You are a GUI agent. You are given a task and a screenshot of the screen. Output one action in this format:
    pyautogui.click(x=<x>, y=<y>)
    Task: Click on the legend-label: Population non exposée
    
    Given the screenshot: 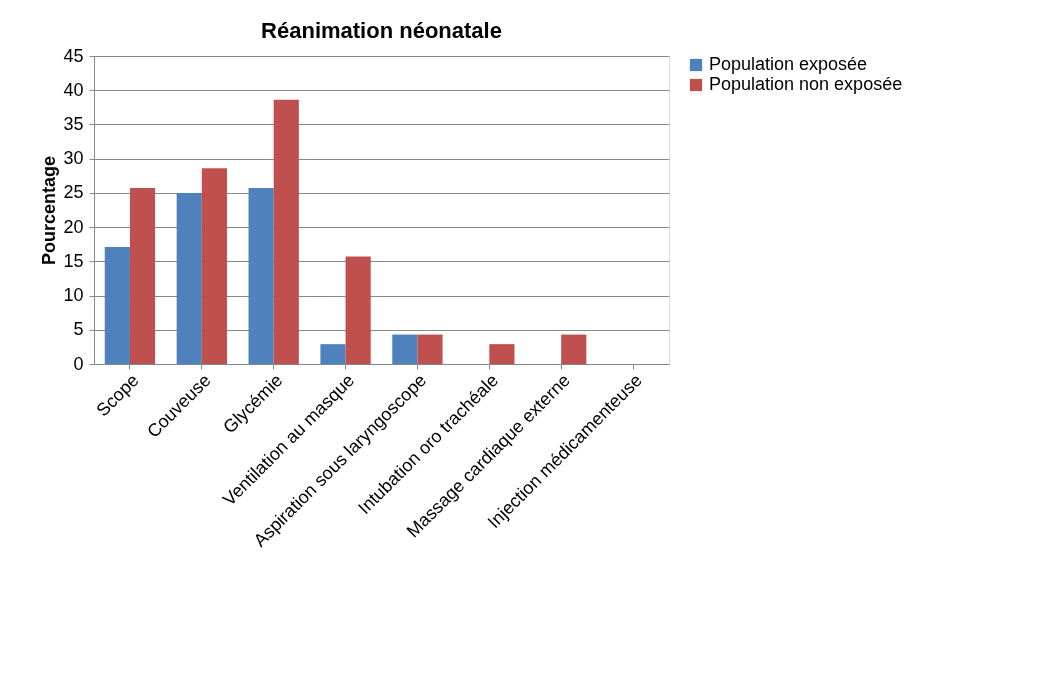 What is the action you would take?
    pyautogui.click(x=806, y=84)
    